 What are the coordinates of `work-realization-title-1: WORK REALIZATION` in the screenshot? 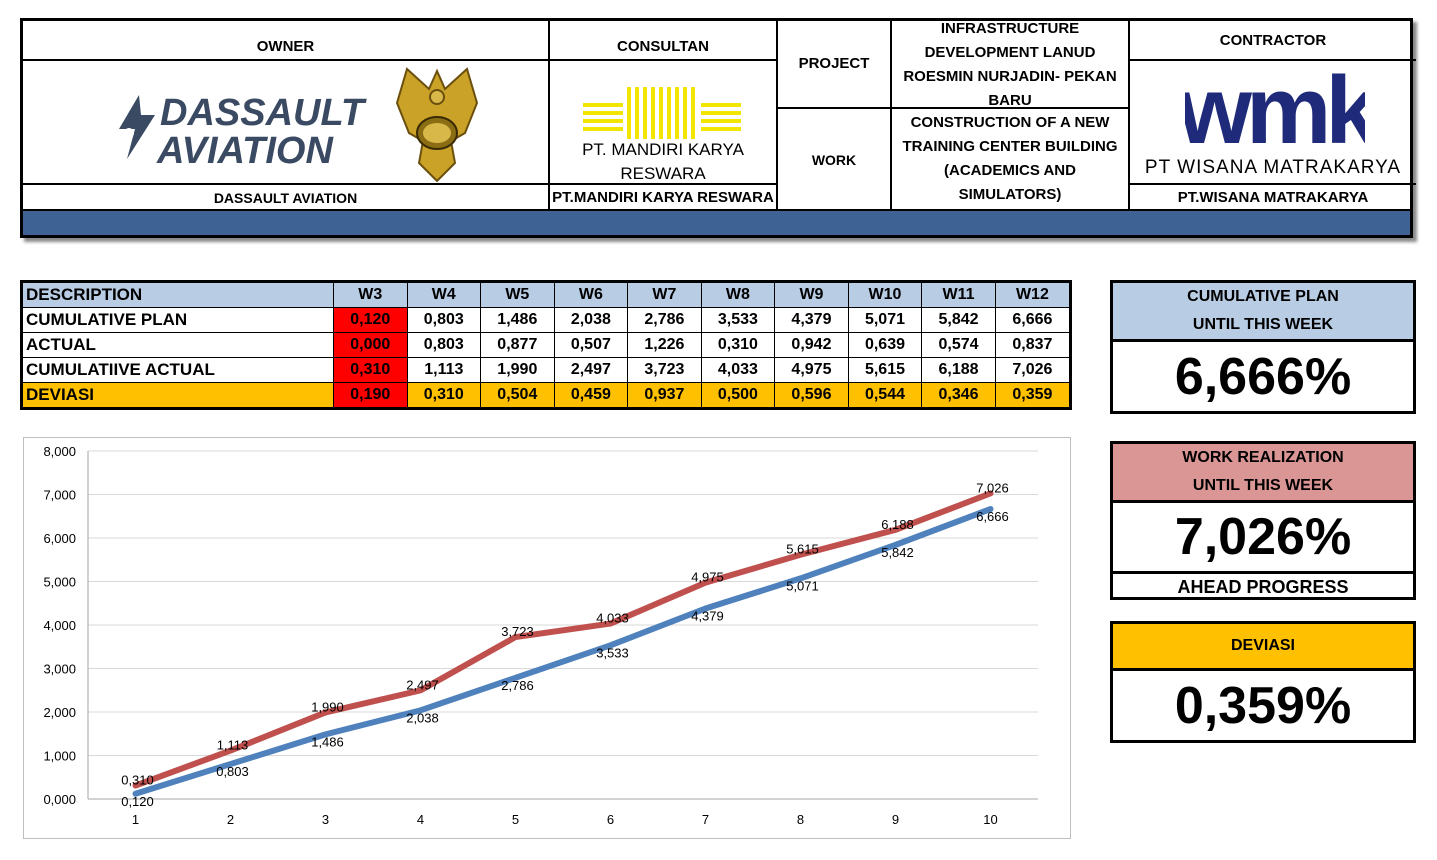 It's located at (1263, 457).